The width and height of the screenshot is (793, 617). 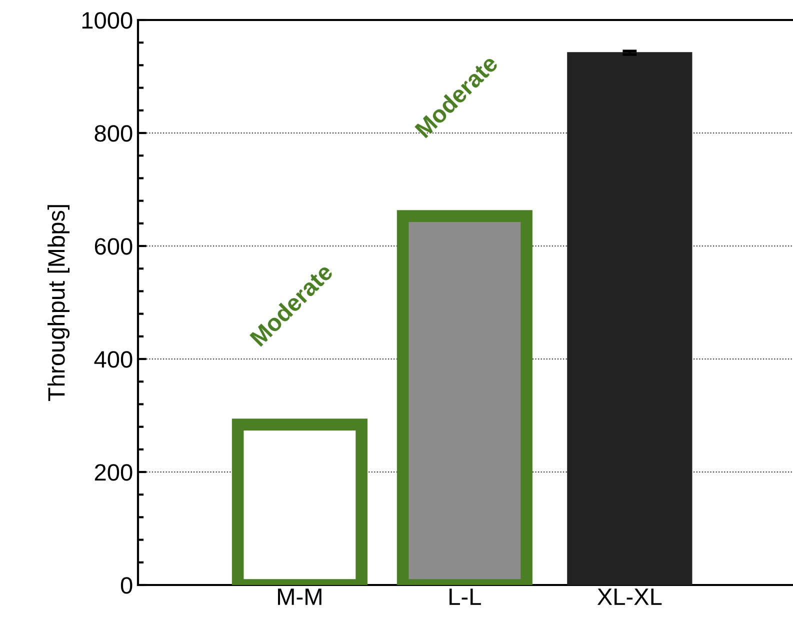 What do you see at coordinates (465, 596) in the screenshot?
I see `x-tick-label: L-L` at bounding box center [465, 596].